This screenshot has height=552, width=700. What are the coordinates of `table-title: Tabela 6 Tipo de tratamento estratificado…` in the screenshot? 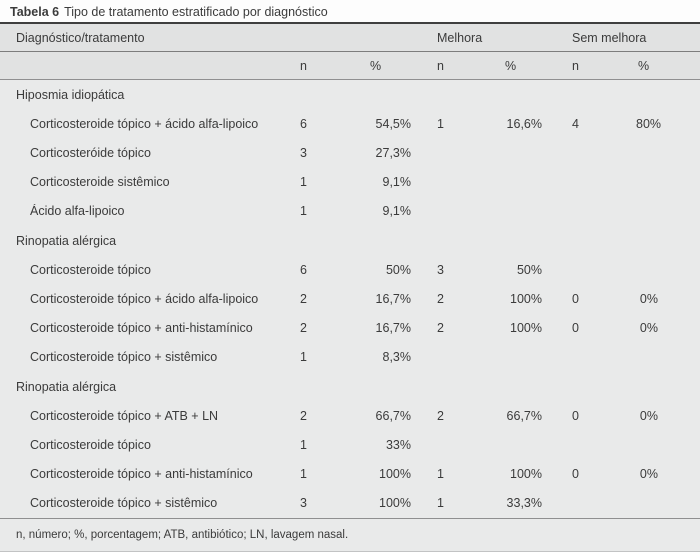 It's located at (350, 11).